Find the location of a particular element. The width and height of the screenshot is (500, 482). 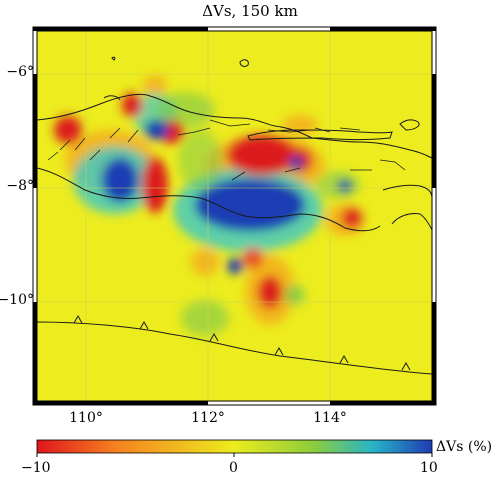

y-tick-label: −6° is located at coordinates (20, 72).